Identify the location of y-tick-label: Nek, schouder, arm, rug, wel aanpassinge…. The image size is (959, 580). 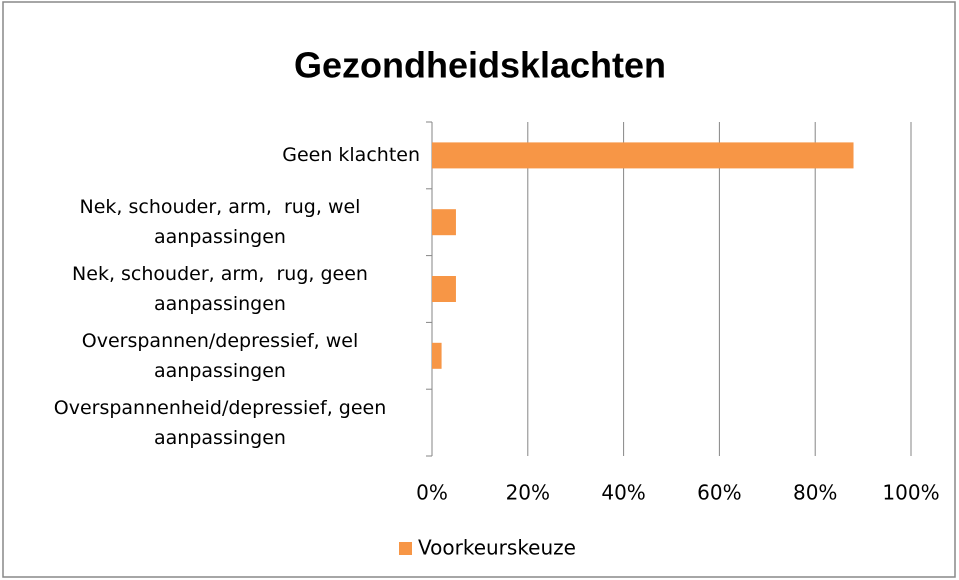
(220, 222).